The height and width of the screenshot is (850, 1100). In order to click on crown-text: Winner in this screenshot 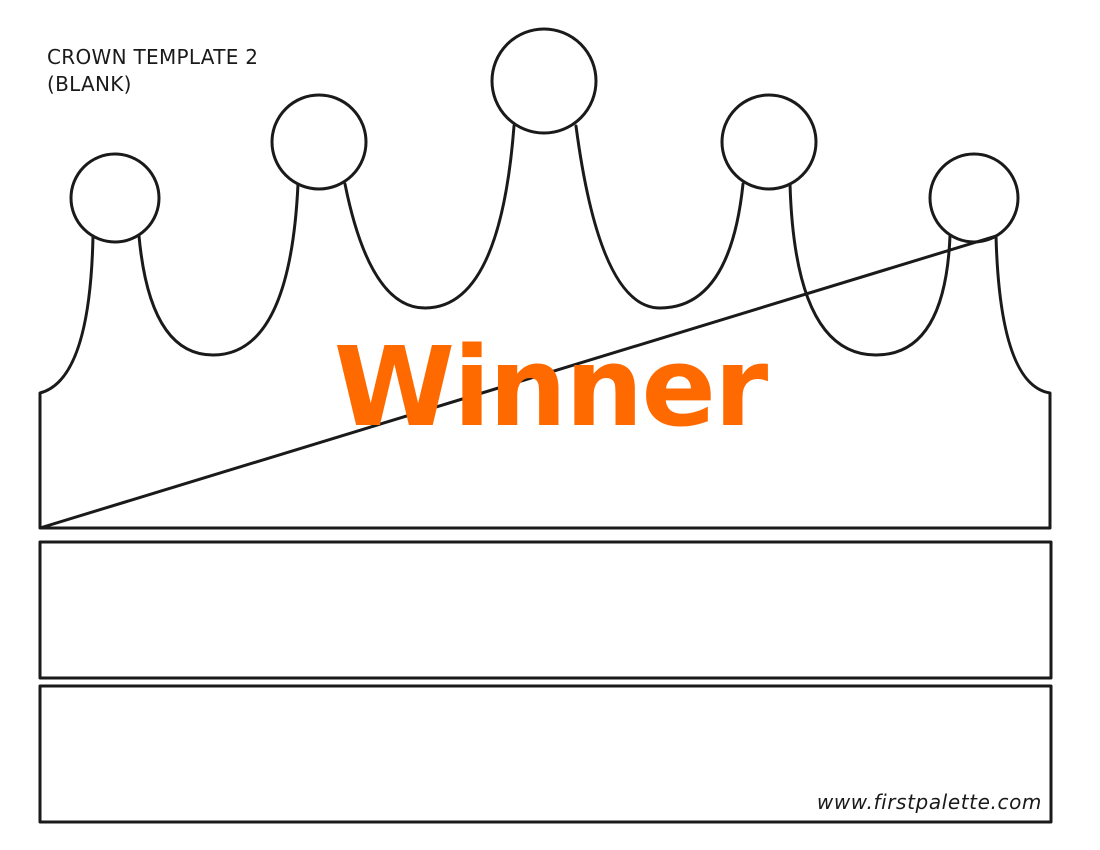, I will do `click(551, 387)`.